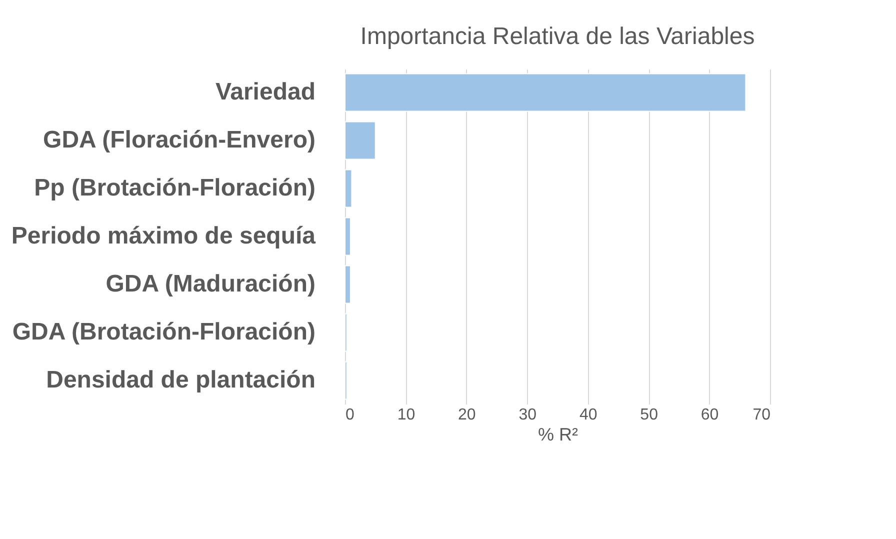 The width and height of the screenshot is (896, 539). Describe the element at coordinates (649, 415) in the screenshot. I see `x-tick-label: 50` at that location.